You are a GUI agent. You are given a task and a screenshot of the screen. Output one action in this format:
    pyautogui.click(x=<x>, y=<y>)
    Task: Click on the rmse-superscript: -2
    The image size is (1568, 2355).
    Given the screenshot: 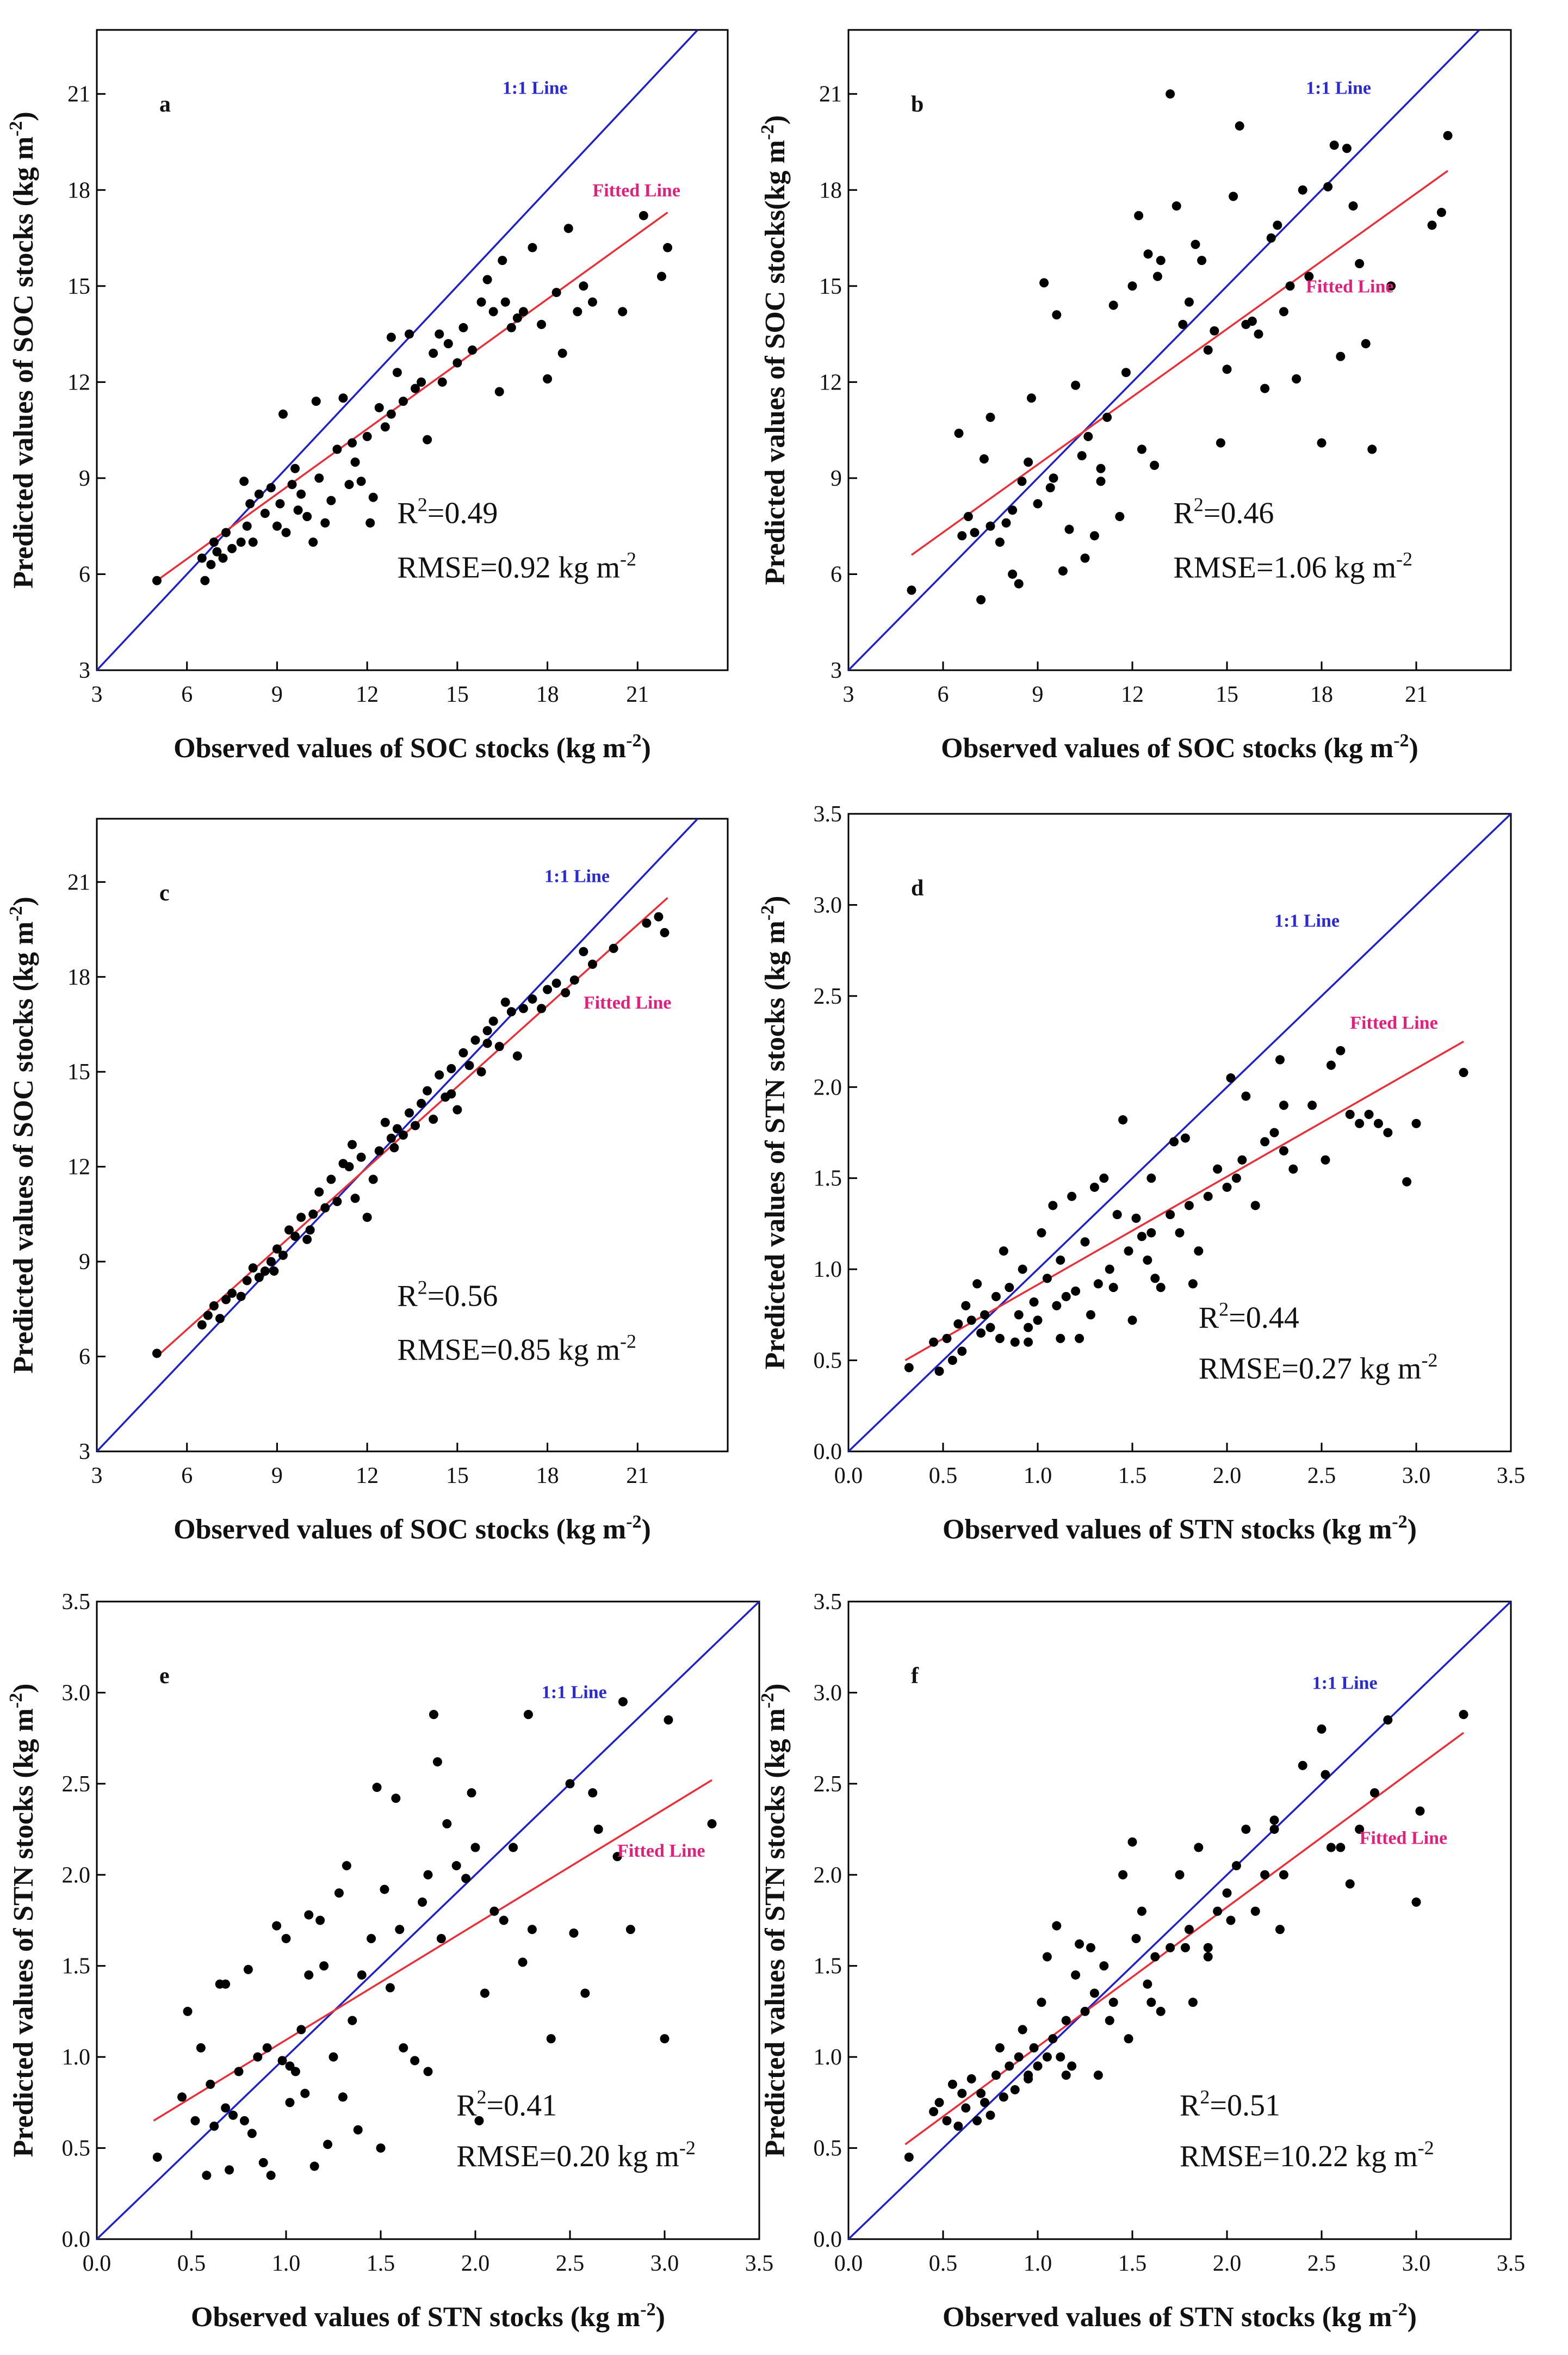 What is the action you would take?
    pyautogui.click(x=628, y=559)
    